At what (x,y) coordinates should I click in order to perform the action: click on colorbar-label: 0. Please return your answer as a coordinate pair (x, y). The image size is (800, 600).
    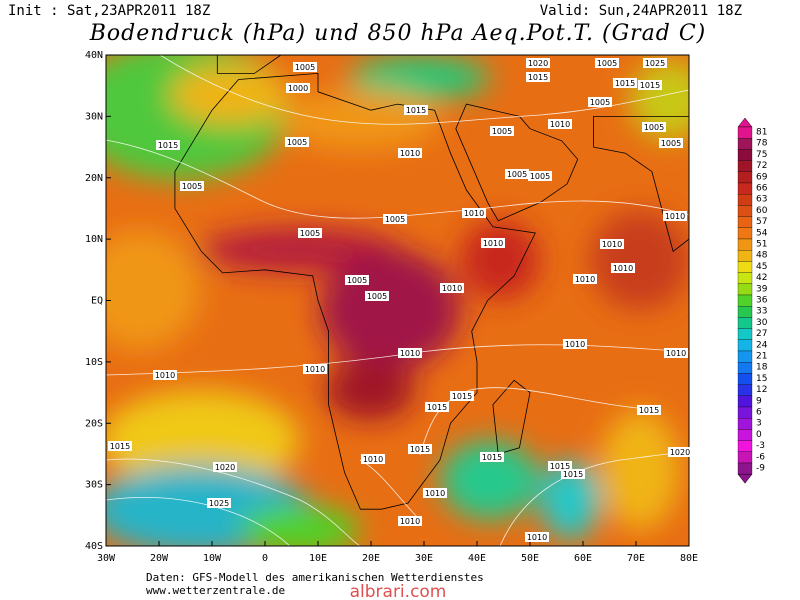
    Looking at the image, I should click on (759, 435).